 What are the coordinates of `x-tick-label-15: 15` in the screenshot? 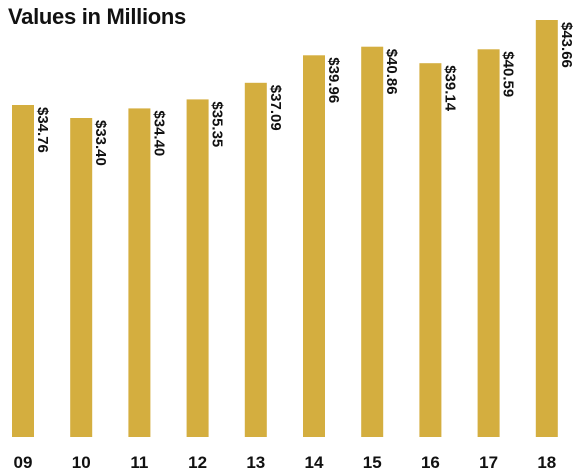 It's located at (372, 462).